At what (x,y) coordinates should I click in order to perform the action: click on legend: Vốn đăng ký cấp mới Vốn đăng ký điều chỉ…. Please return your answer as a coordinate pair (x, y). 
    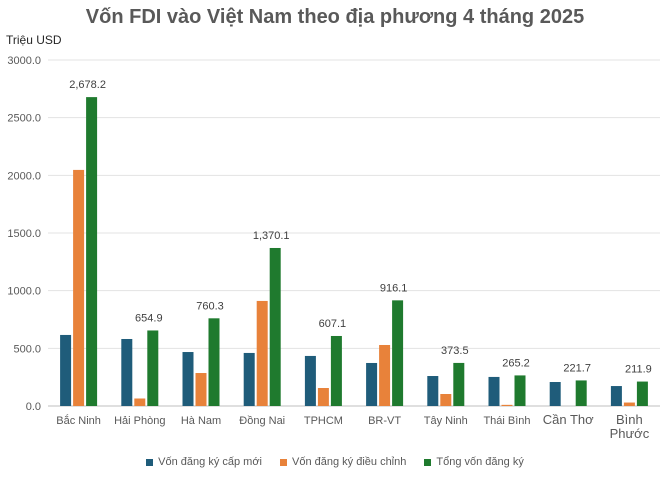
    Looking at the image, I should click on (335, 462).